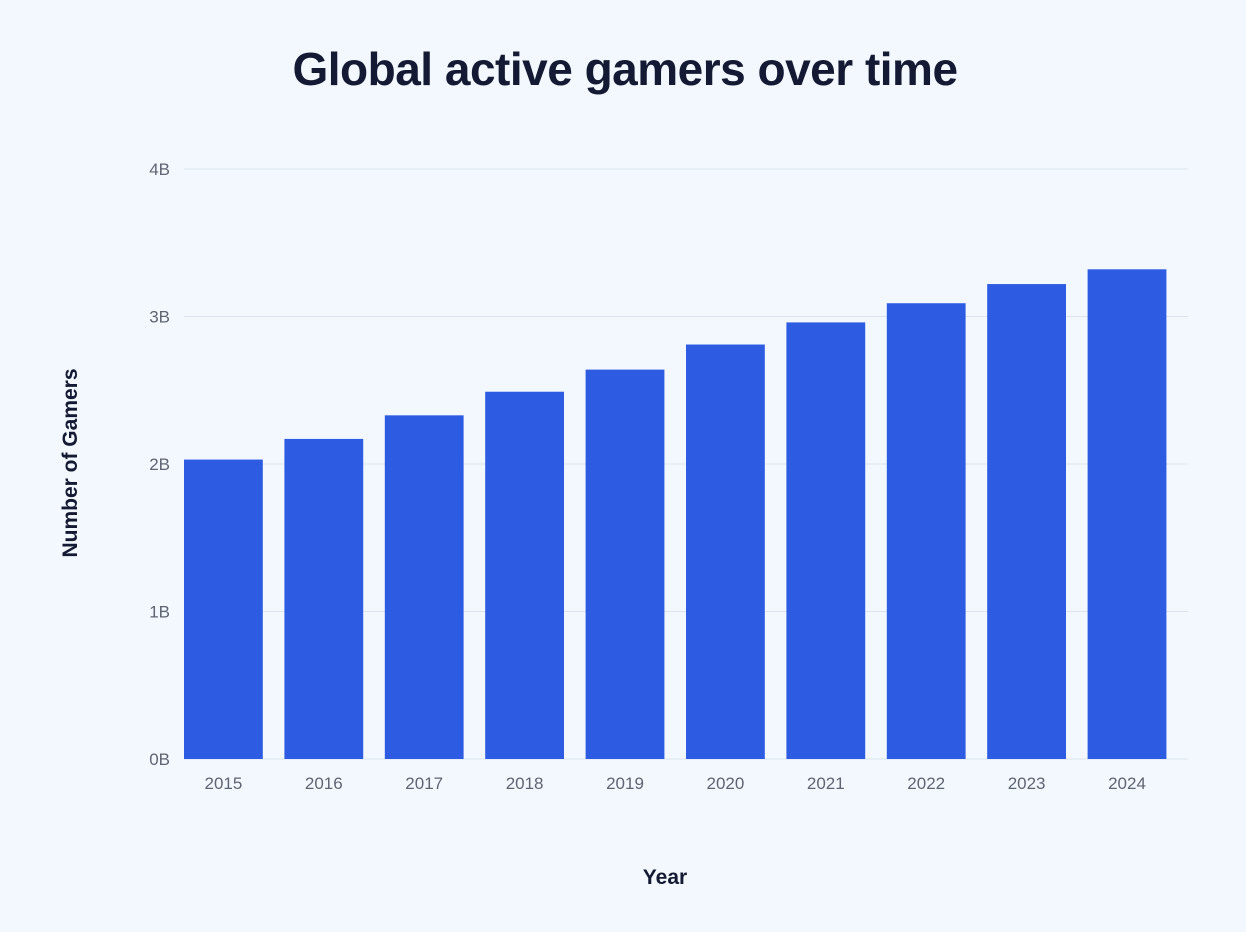 This screenshot has width=1246, height=932. Describe the element at coordinates (70, 462) in the screenshot. I see `y-axis-title: Number of Gamers` at that location.